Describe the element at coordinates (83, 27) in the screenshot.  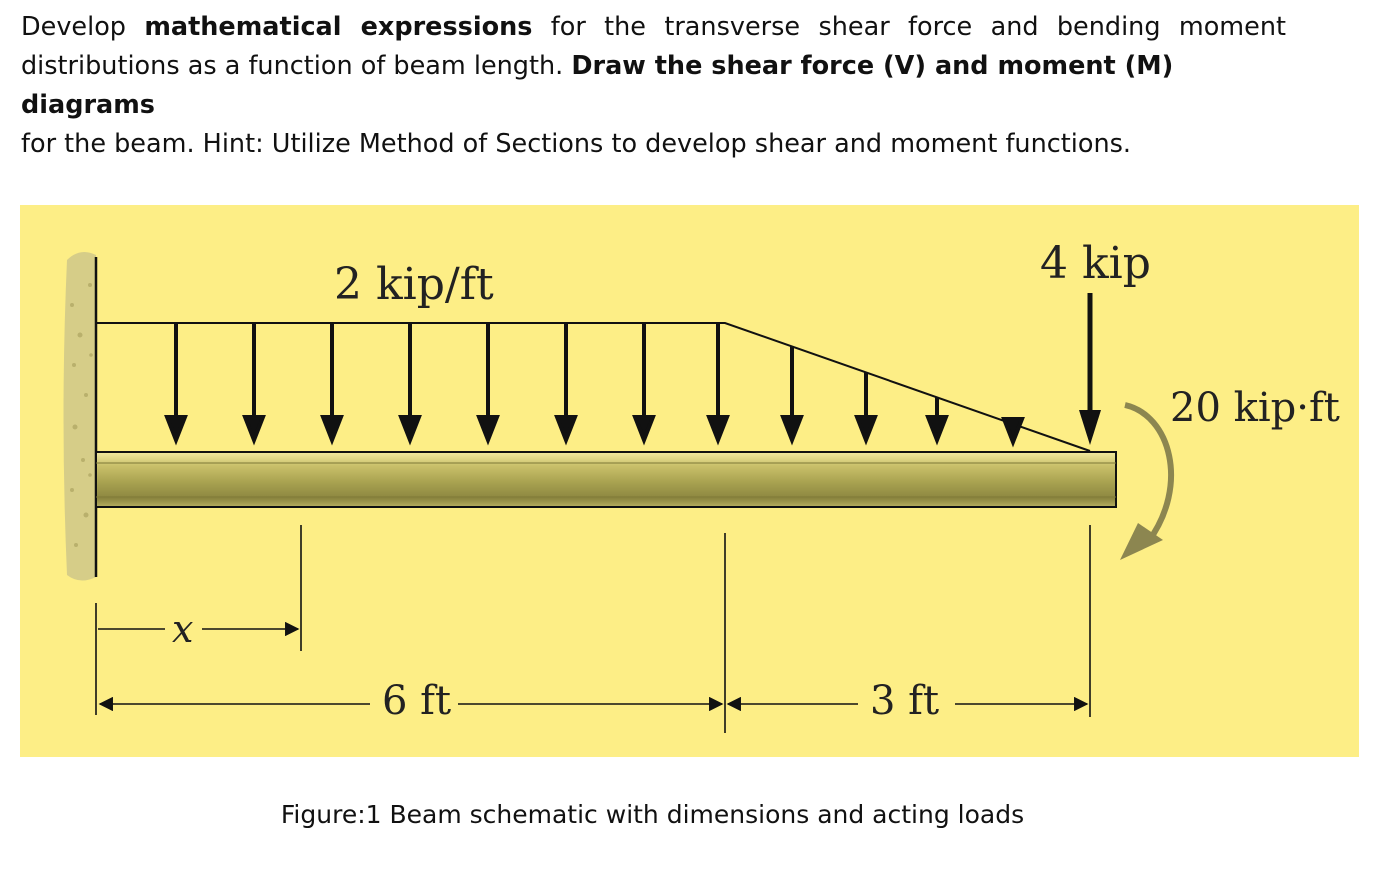
I see `problem-text: Develop` at that location.